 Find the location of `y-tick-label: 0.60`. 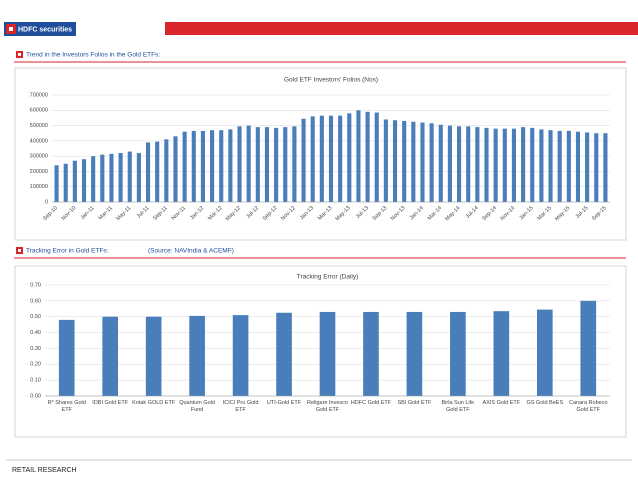

y-tick-label: 0.60 is located at coordinates (35, 301).